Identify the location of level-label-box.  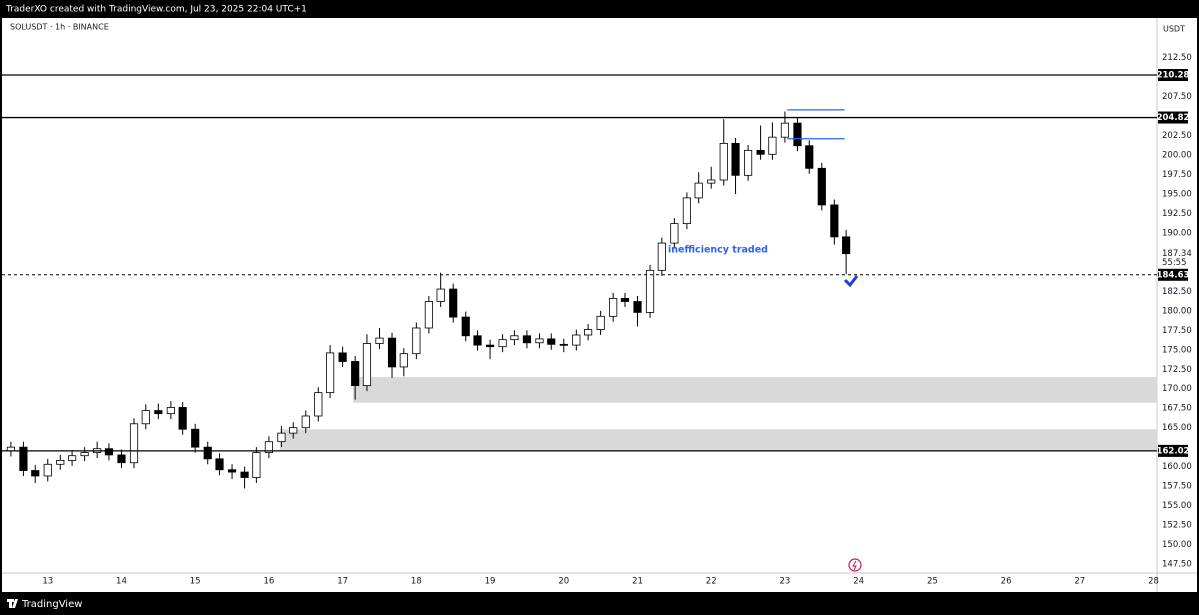
(1173, 75).